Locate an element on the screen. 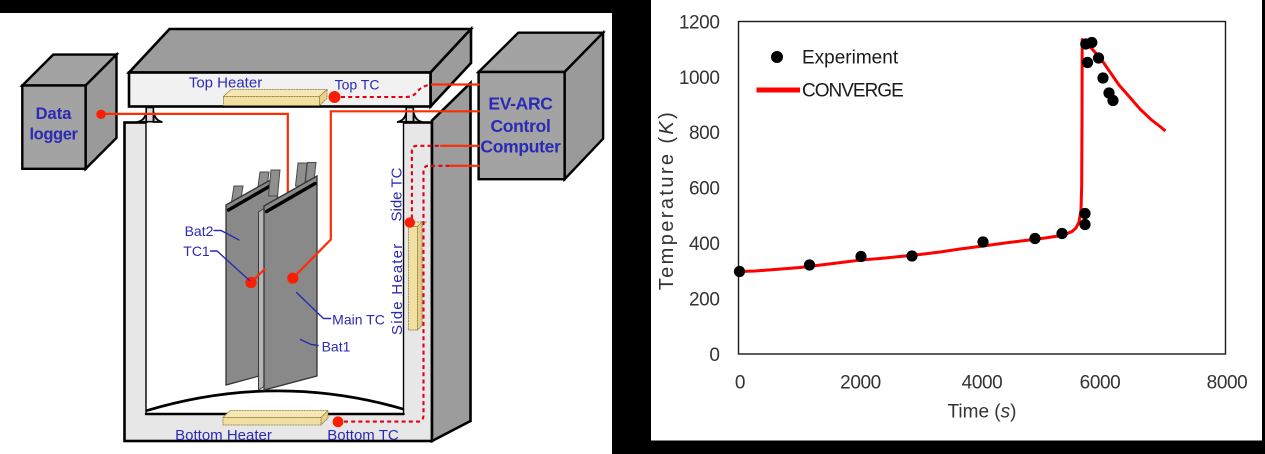  svg-text: Top TC is located at coordinates (357, 85).